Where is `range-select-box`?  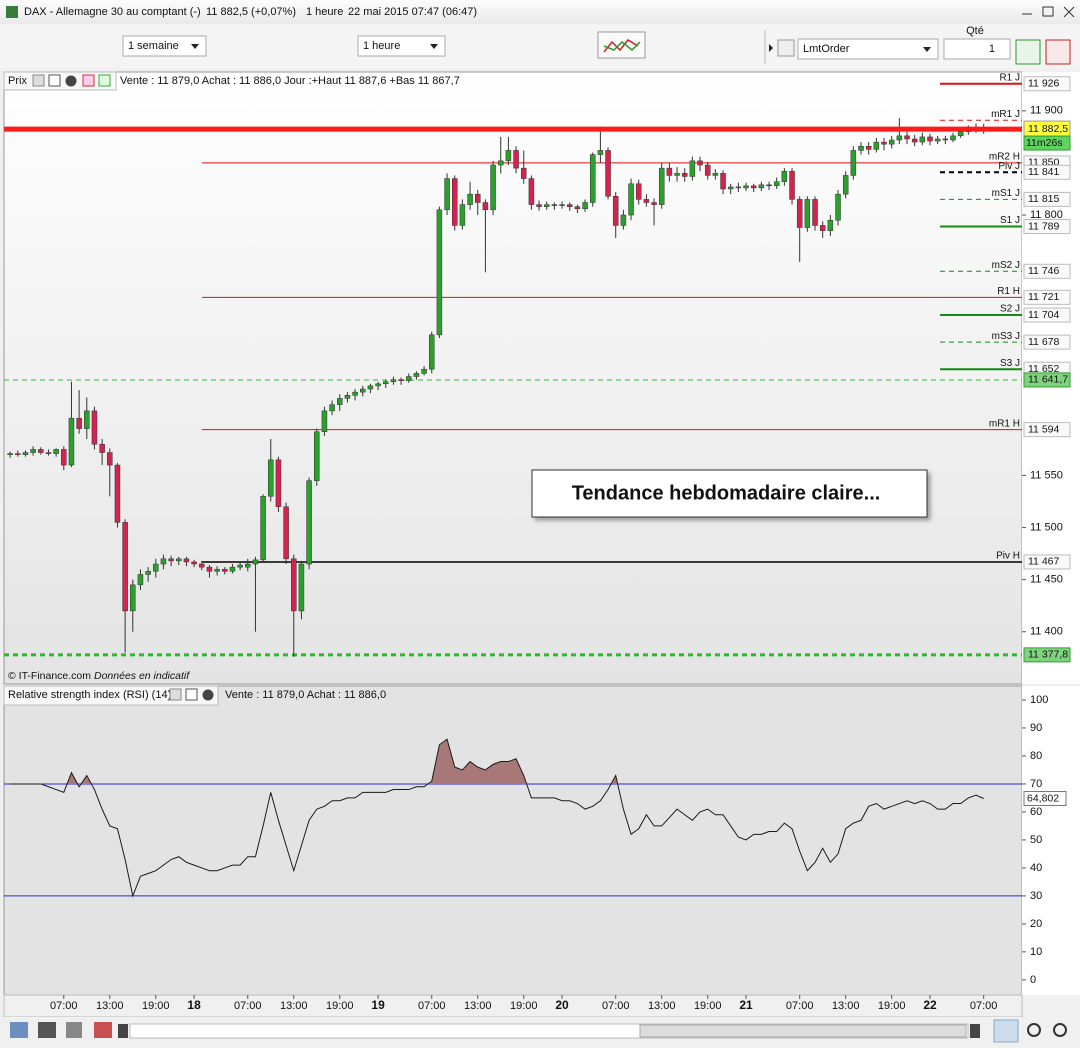 range-select-box is located at coordinates (164, 46).